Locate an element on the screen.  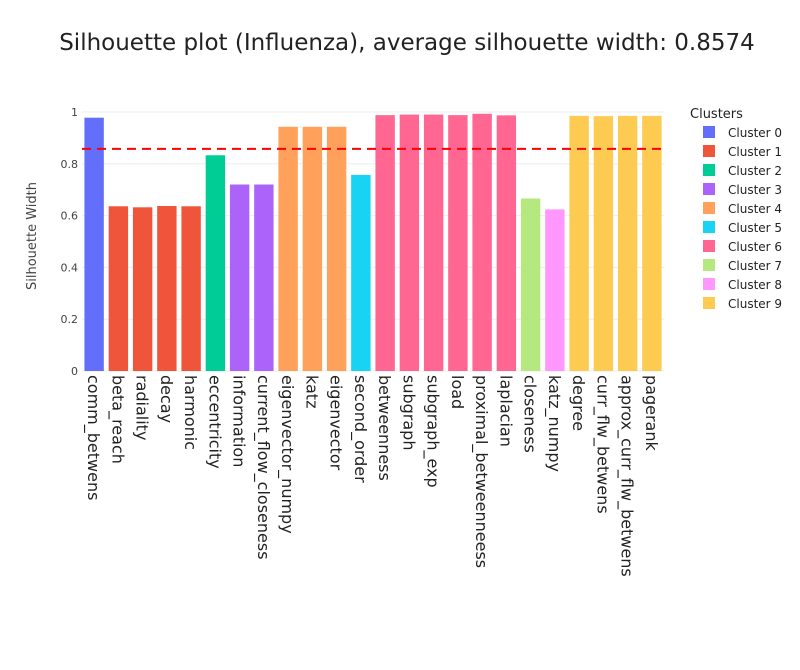
bar-katz-numpy is located at coordinates (555, 290).